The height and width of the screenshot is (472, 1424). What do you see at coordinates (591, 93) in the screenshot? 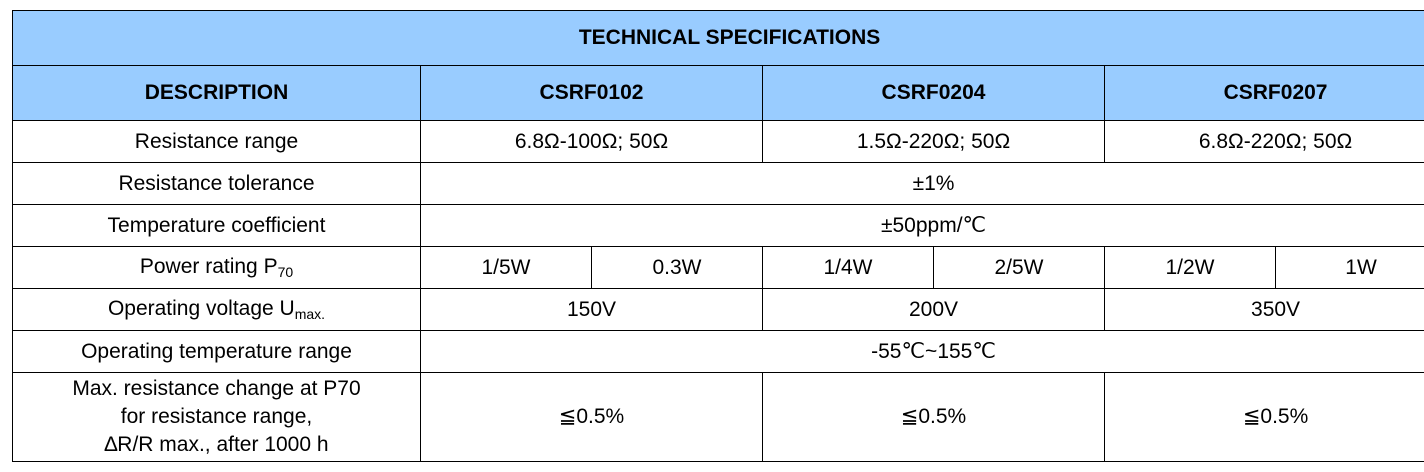
I see `header-model-csrf0102: CSRF0102` at bounding box center [591, 93].